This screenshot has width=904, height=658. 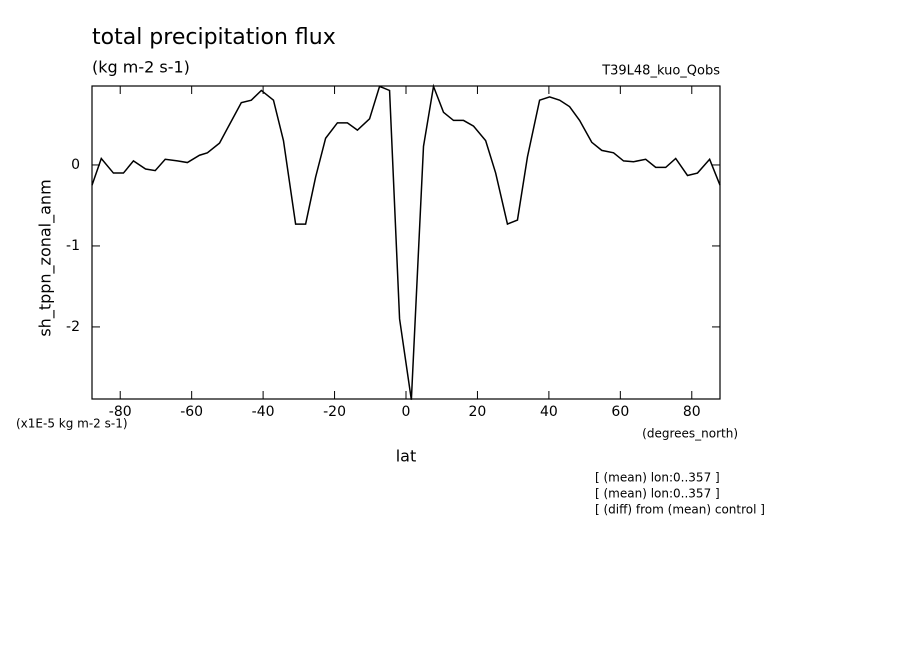 What do you see at coordinates (334, 412) in the screenshot?
I see `x-tick-label: -20` at bounding box center [334, 412].